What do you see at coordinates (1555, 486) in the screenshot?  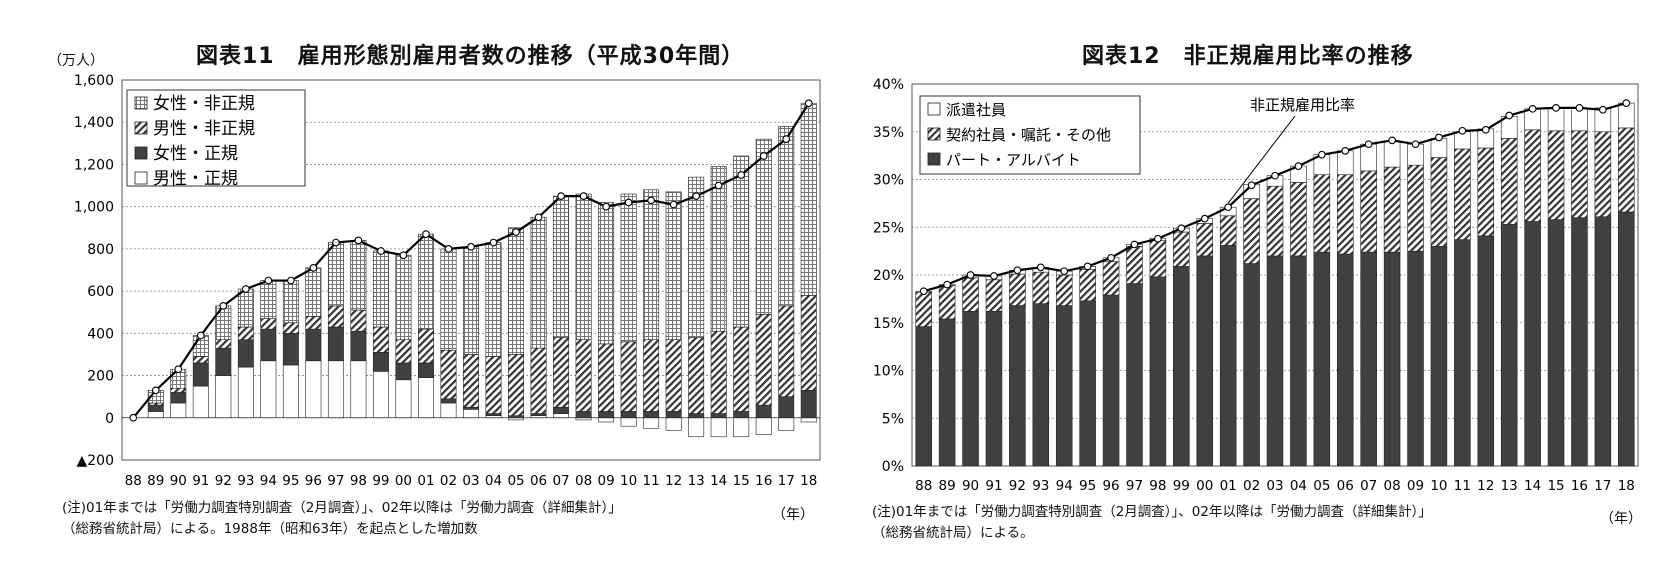 I see `x-tick-label: 15` at bounding box center [1555, 486].